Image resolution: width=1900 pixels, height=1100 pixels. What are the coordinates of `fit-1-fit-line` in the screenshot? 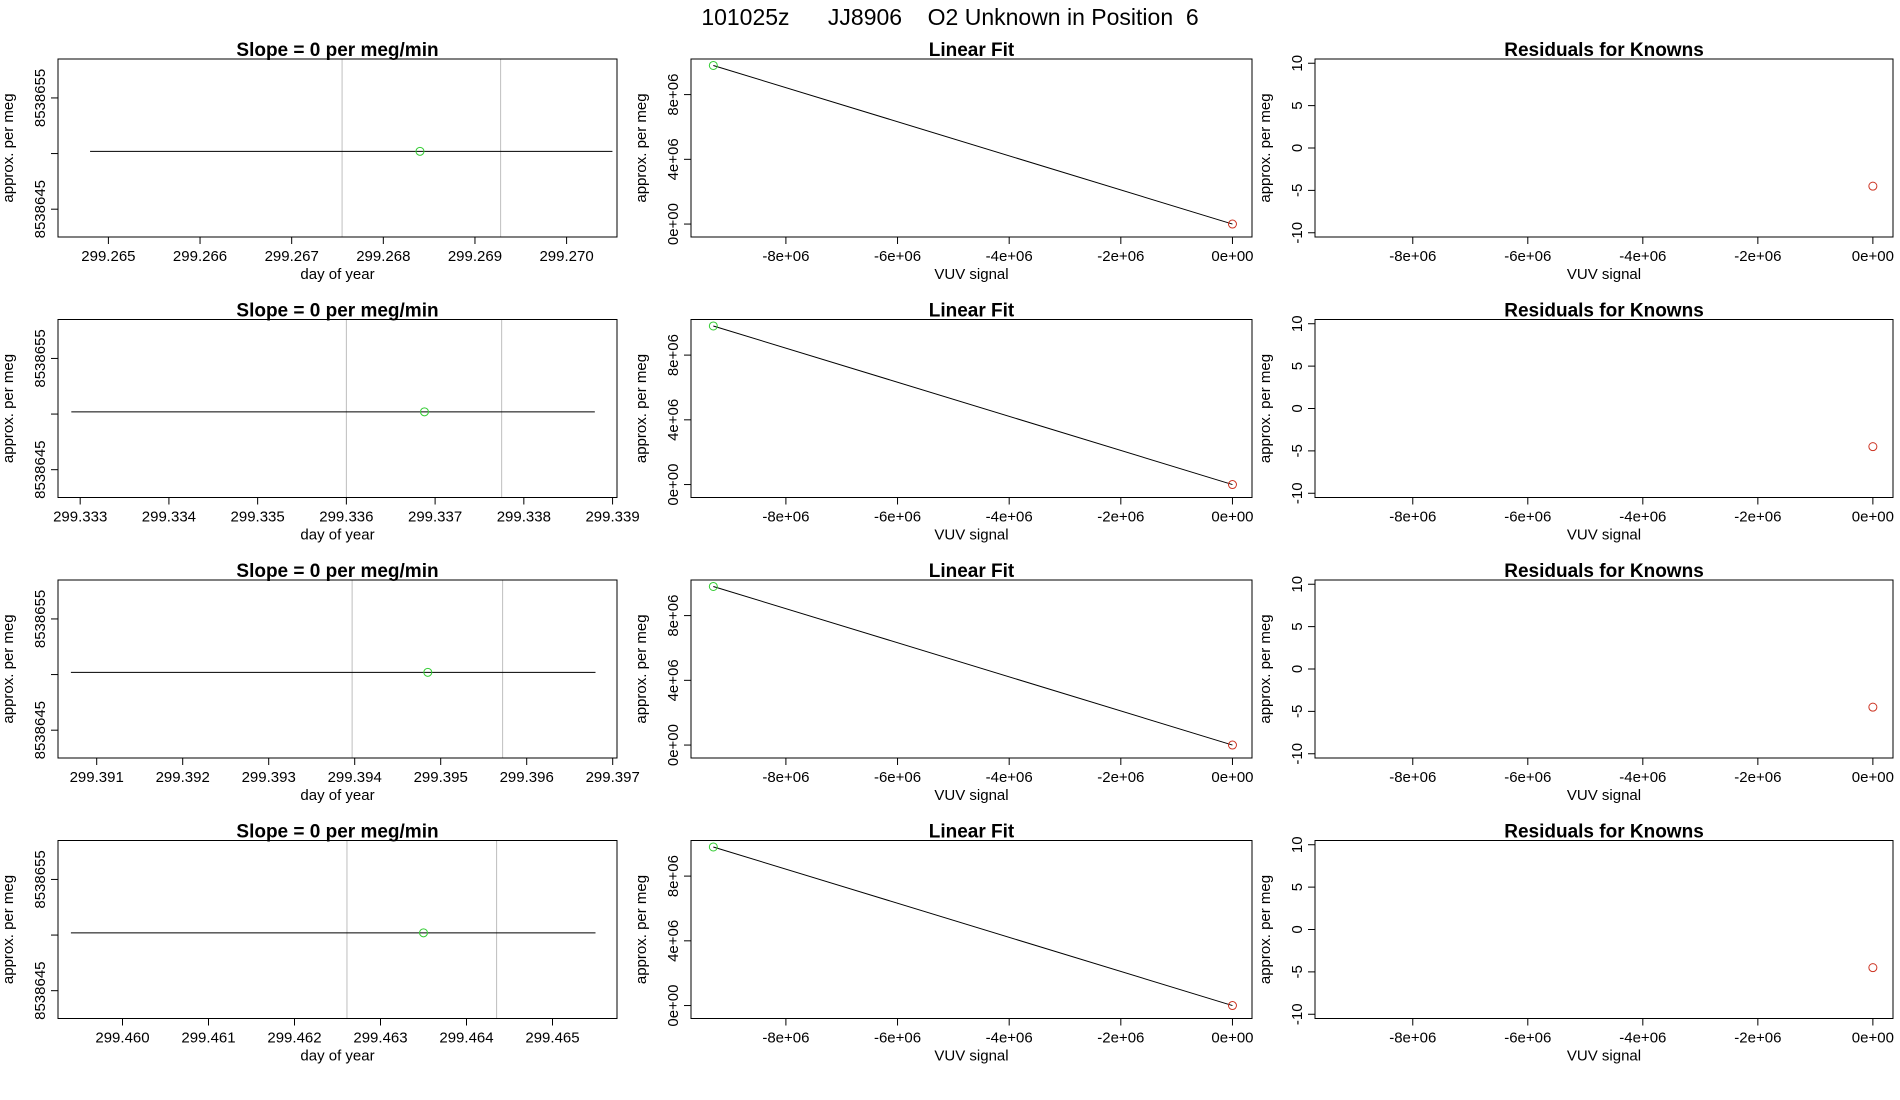 It's located at (973, 144).